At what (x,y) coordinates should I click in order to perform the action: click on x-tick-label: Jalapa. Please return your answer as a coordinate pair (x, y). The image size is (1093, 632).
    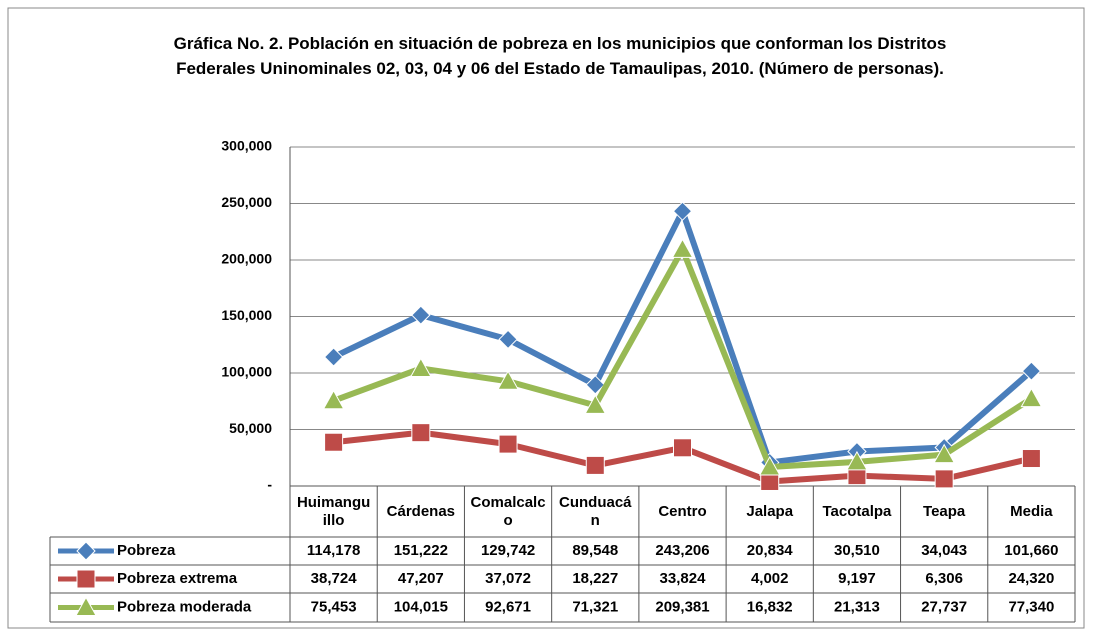
    Looking at the image, I should click on (770, 511).